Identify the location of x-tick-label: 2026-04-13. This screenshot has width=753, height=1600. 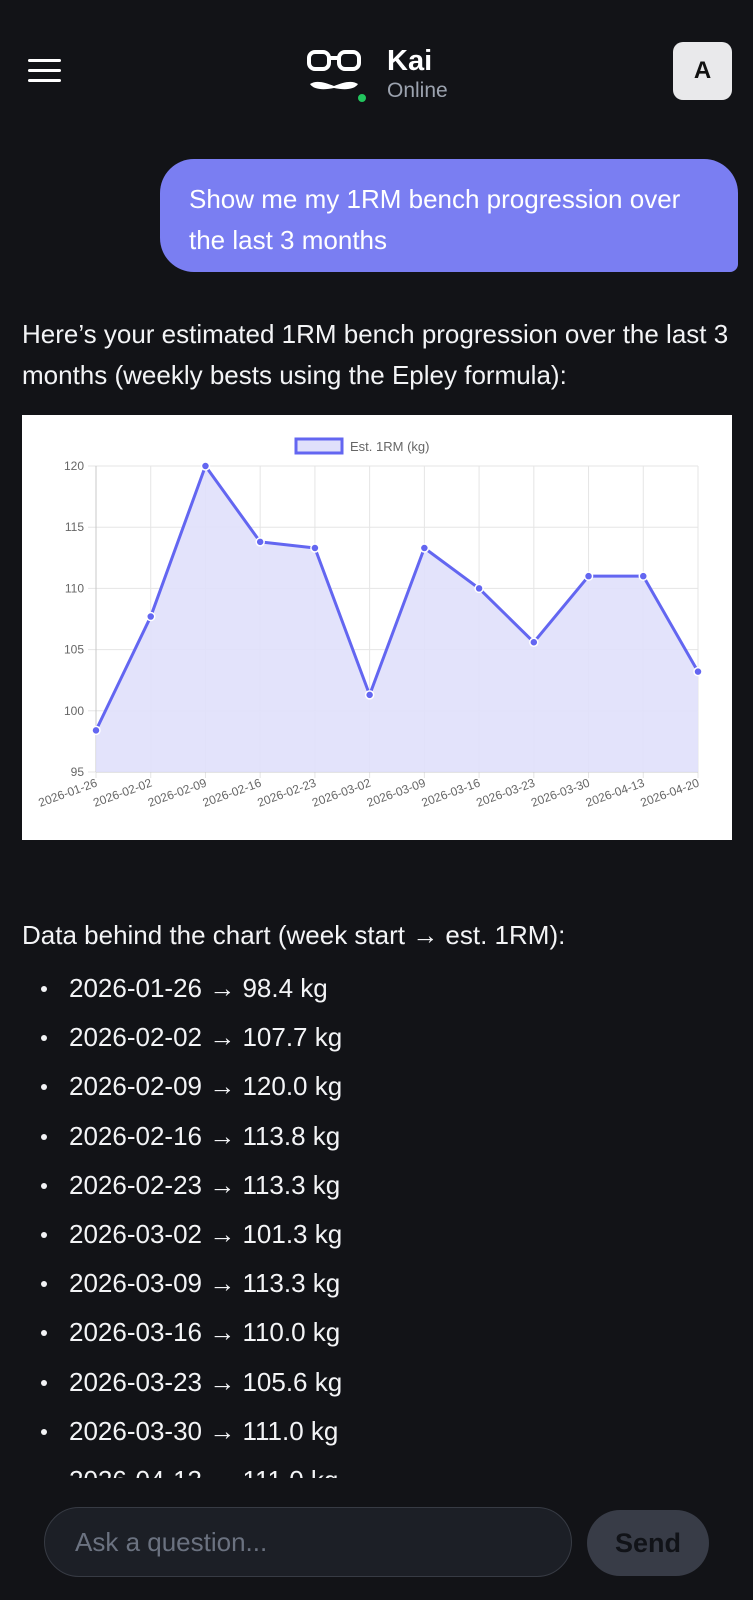
(615, 793).